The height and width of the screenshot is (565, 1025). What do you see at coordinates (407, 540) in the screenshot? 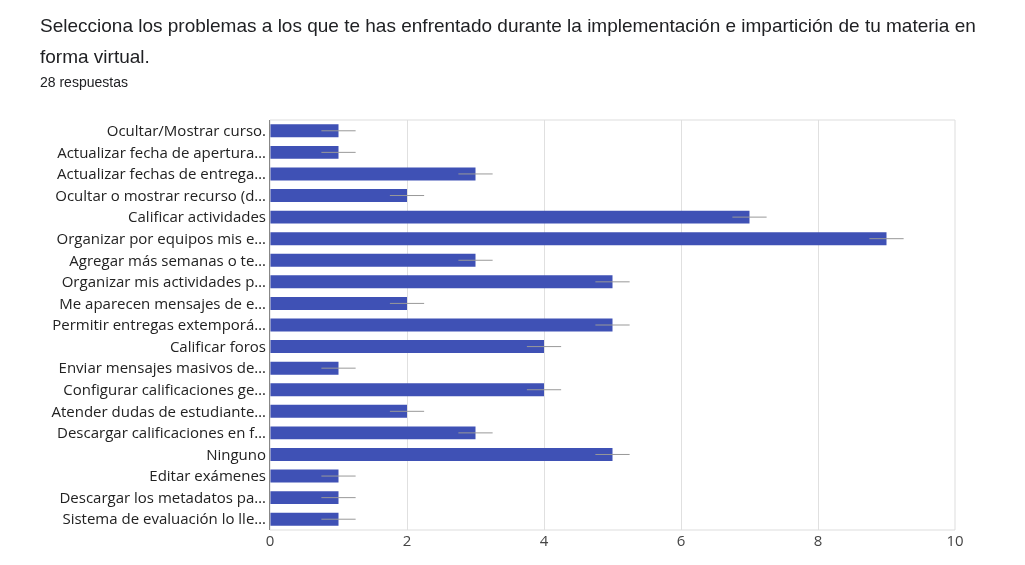
I see `x-tick-label: 2` at bounding box center [407, 540].